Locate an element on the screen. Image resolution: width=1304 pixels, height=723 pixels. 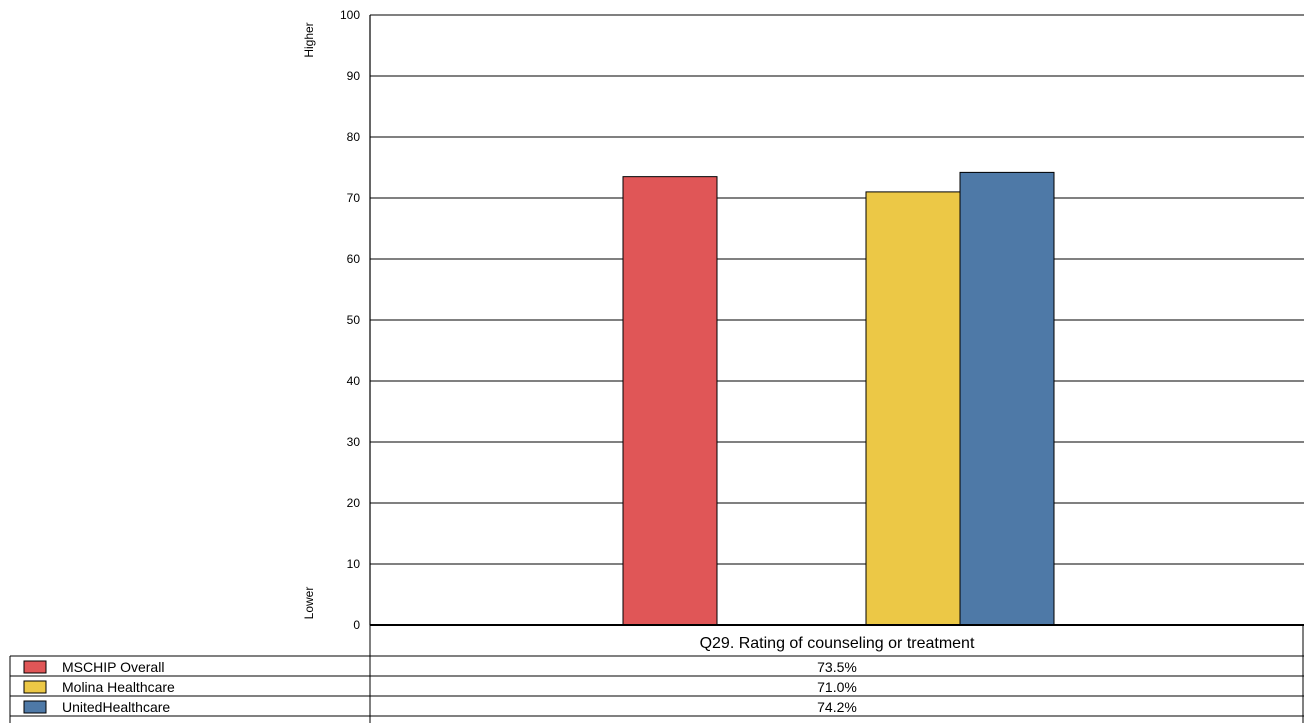
y-tick-label-50: 50 is located at coordinates (354, 320).